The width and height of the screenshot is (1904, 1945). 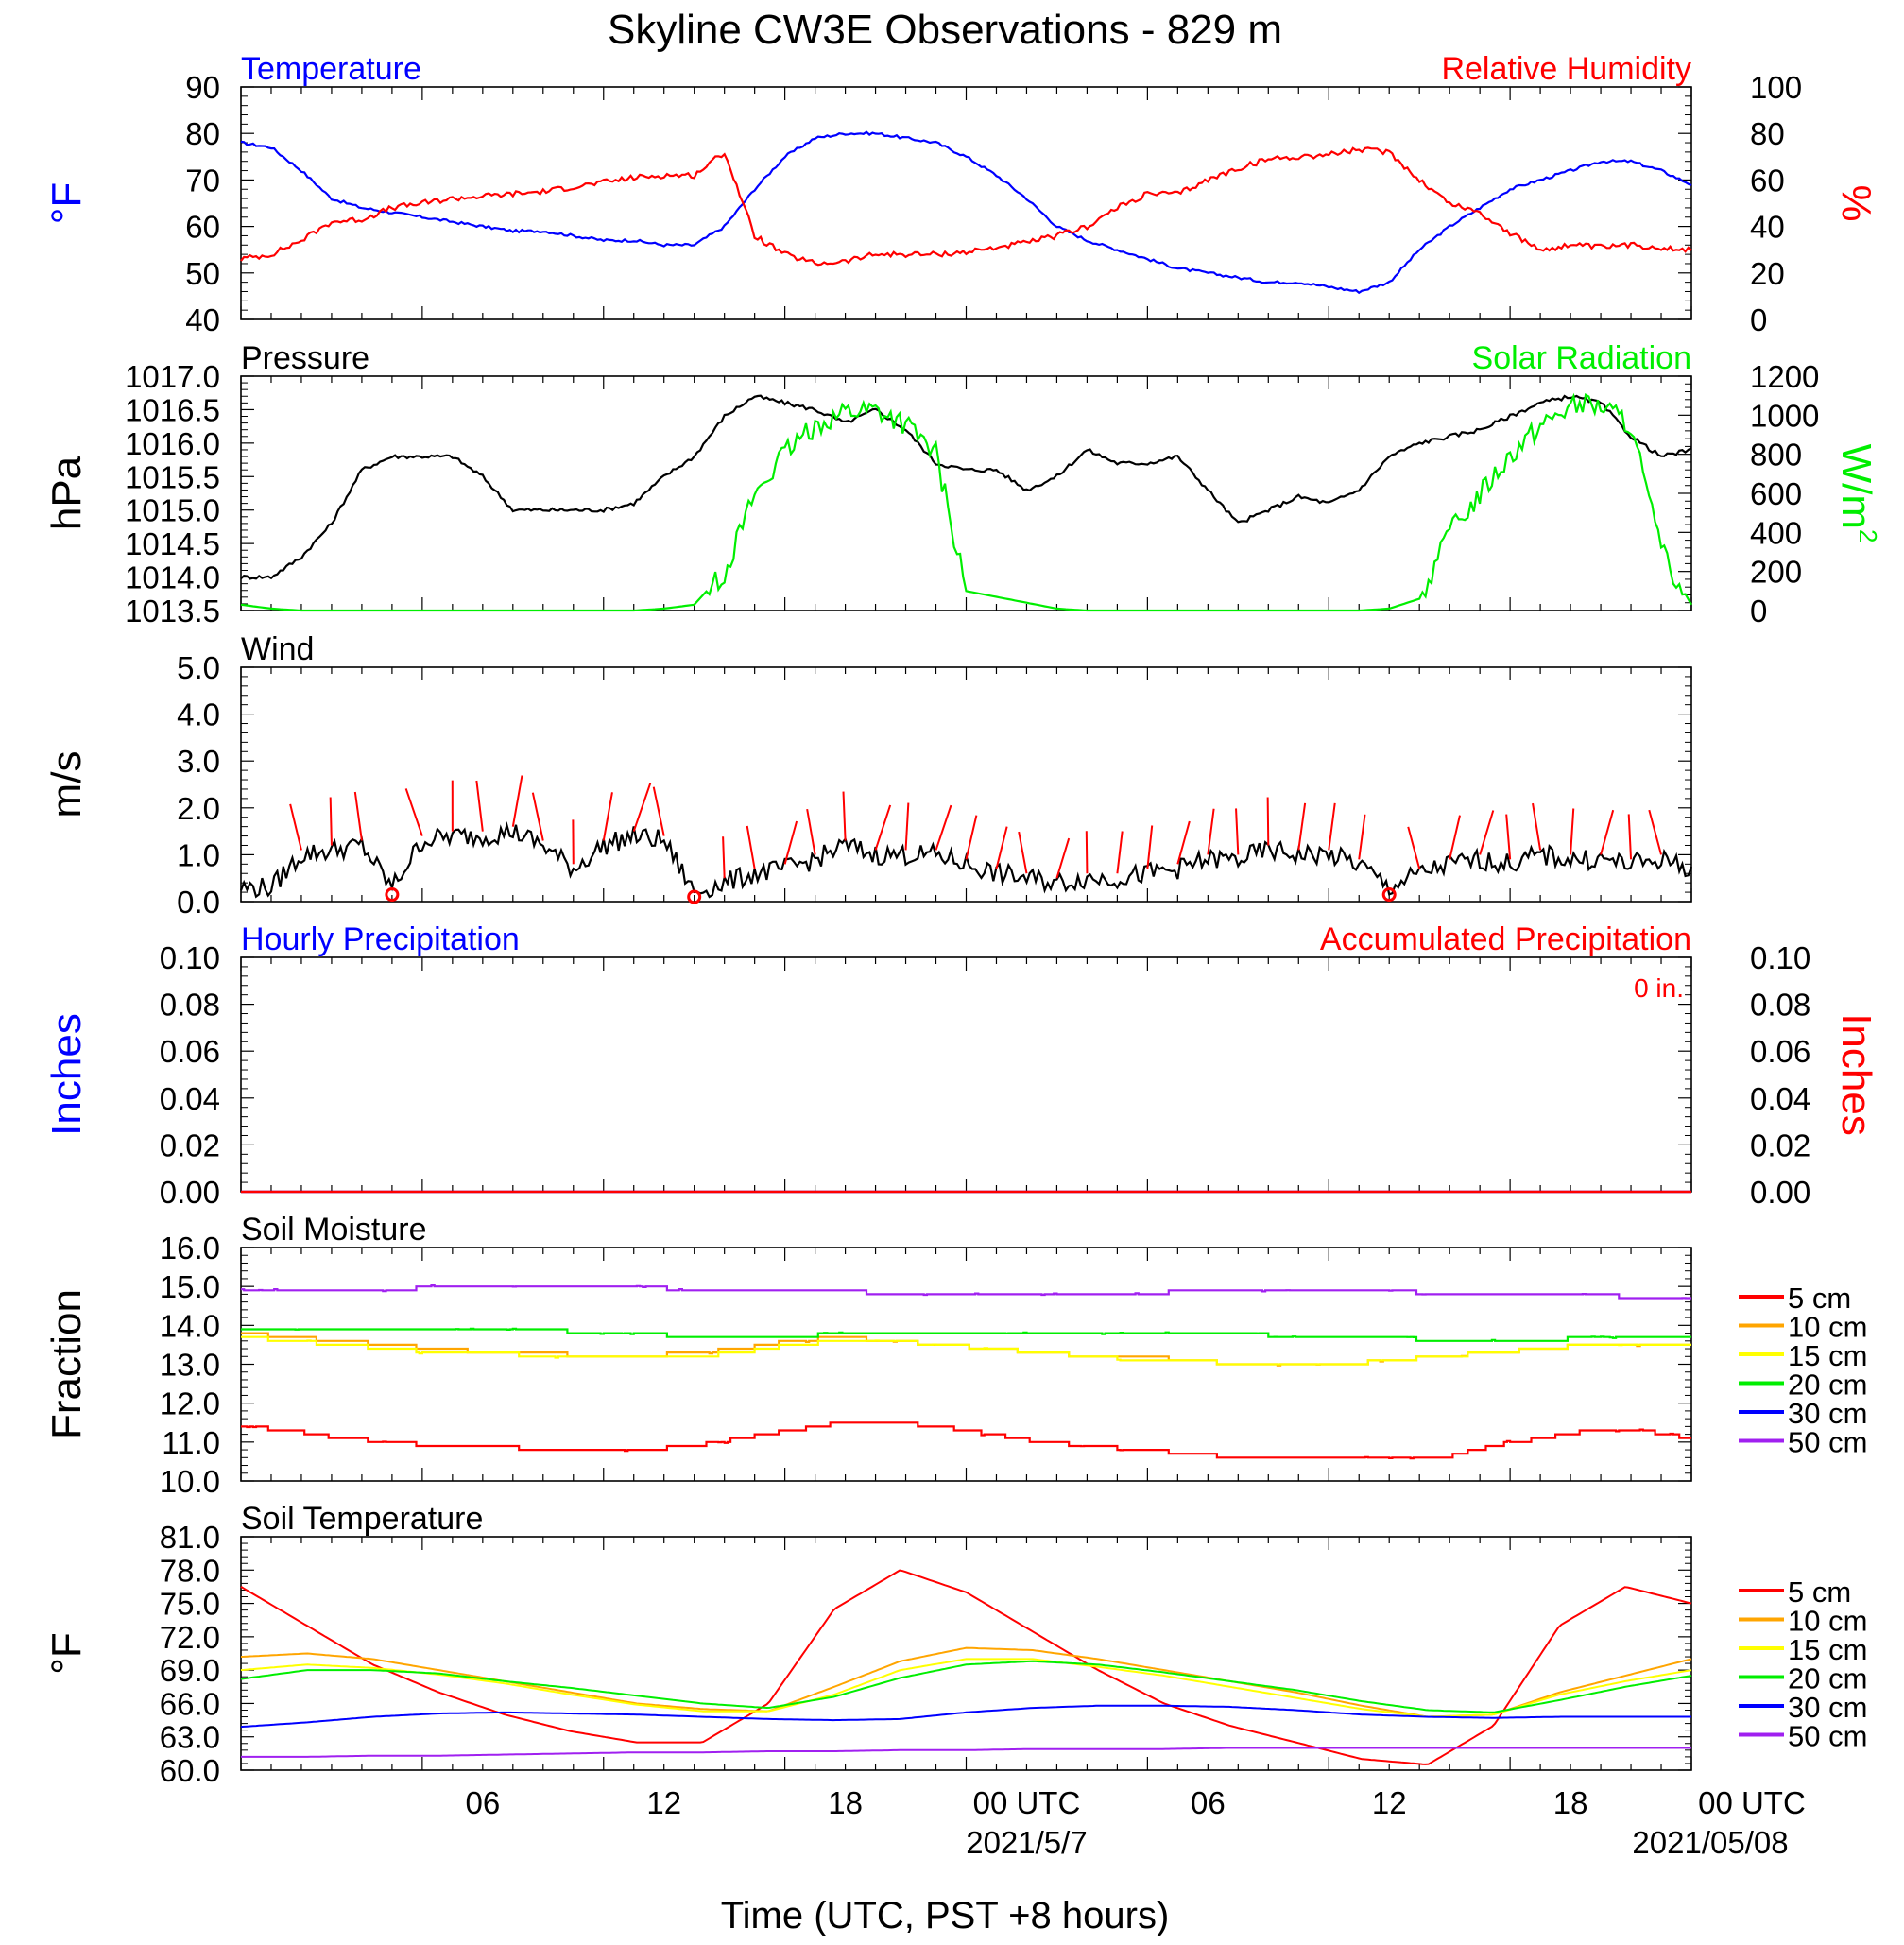 I want to click on x-tick-label: 12, so click(x=663, y=1802).